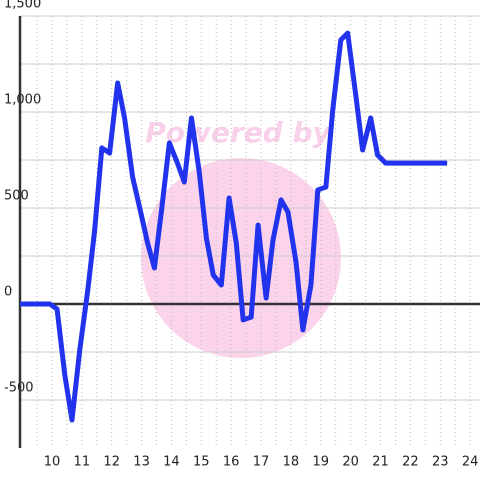 The image size is (480, 480). I want to click on x-tick-label: 17, so click(261, 462).